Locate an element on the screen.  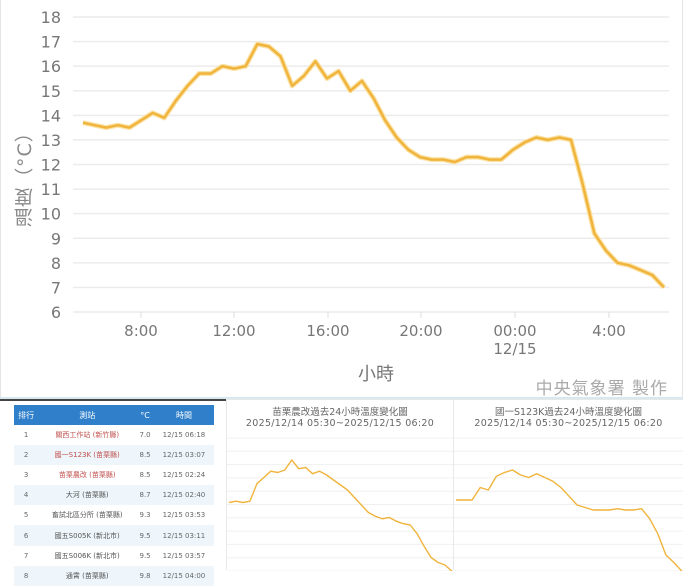
station-cell: 國一S123K (苗栗縣) is located at coordinates (87, 455).